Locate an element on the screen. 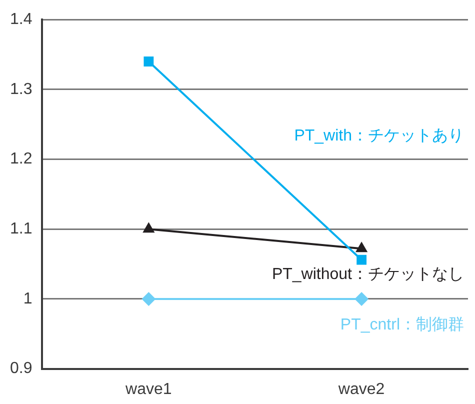 Image resolution: width=475 pixels, height=404 pixels. y-tick-label: 1.4 is located at coordinates (21, 19).